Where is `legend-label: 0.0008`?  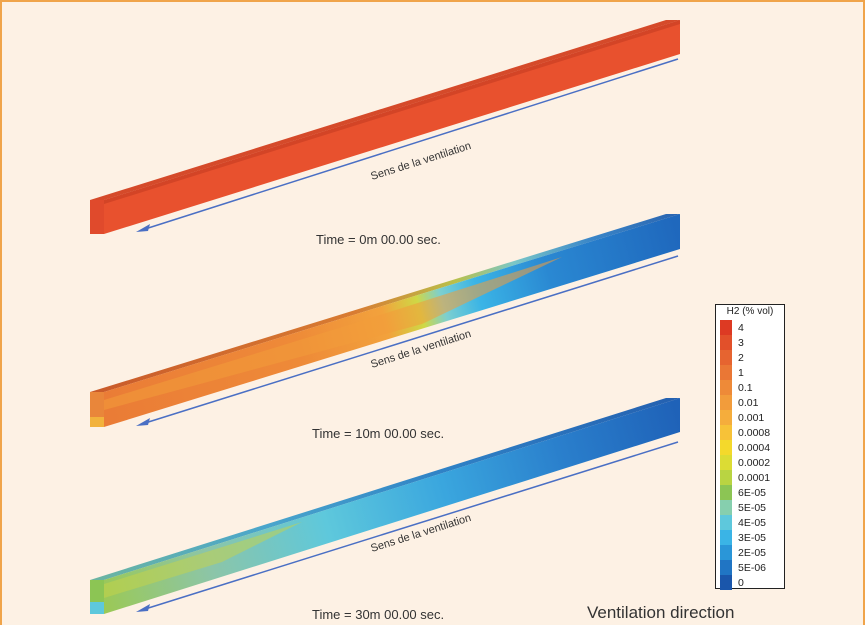 legend-label: 0.0008 is located at coordinates (754, 432).